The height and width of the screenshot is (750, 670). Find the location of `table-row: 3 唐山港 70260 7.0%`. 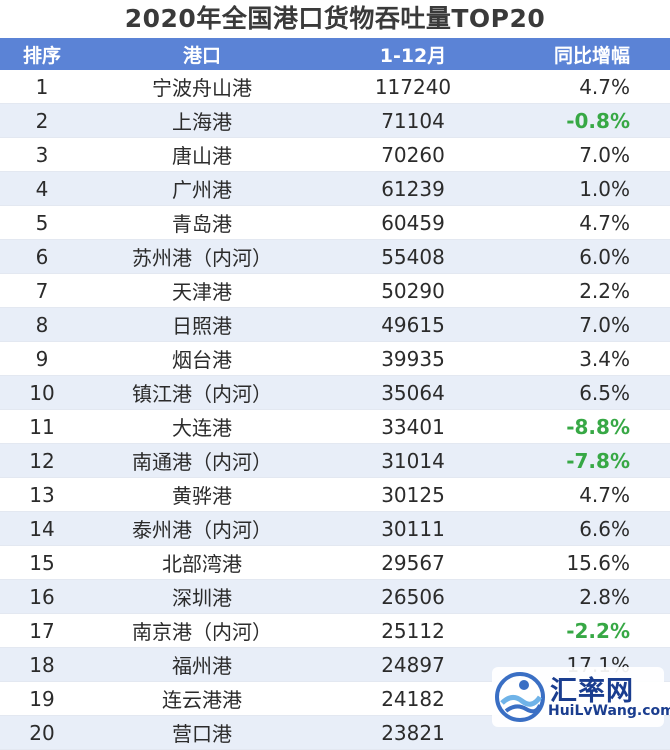

table-row: 3 唐山港 70260 7.0% is located at coordinates (335, 154).